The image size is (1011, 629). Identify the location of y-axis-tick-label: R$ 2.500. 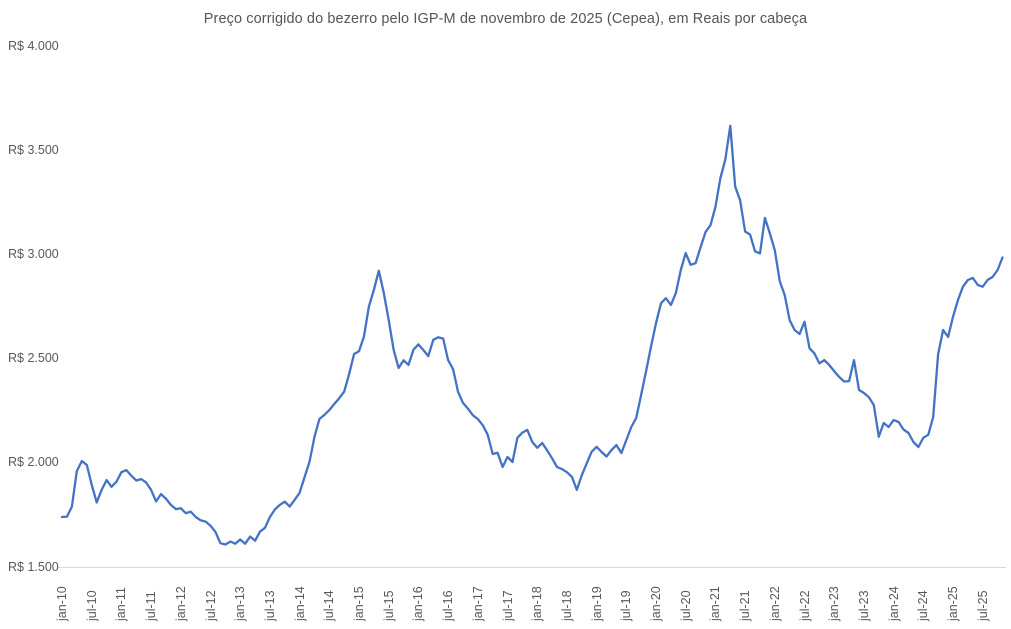
(33, 358).